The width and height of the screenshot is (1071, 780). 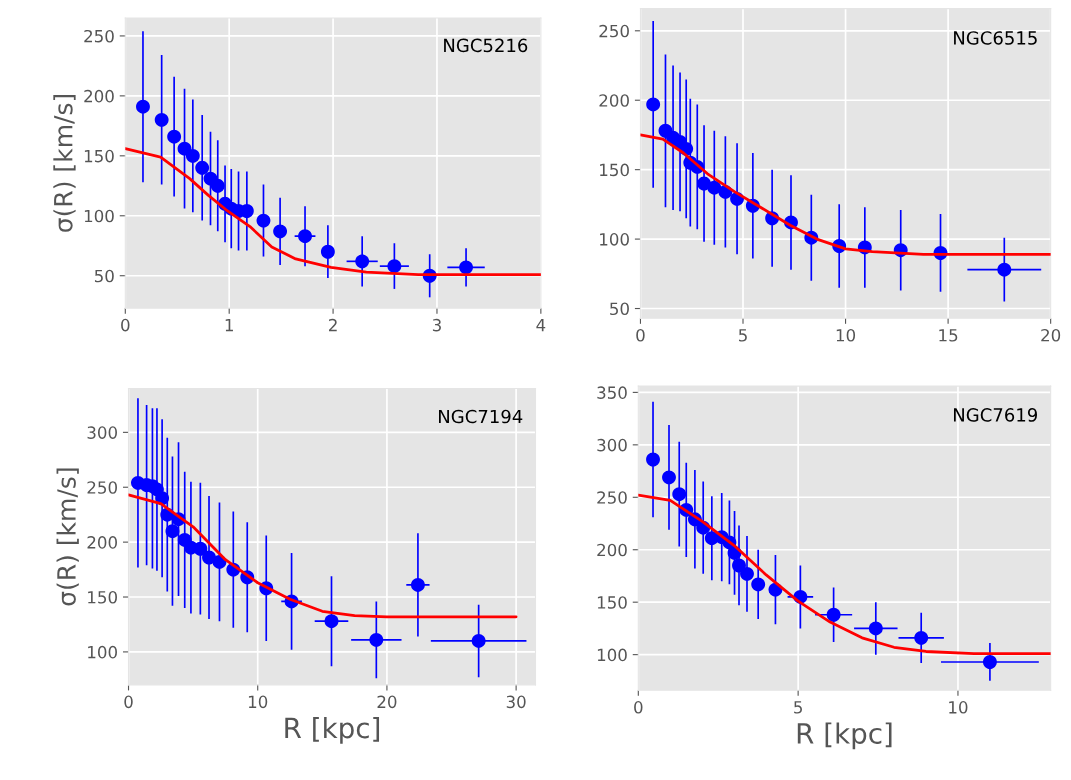 I want to click on annotation: NGC7619, so click(x=996, y=415).